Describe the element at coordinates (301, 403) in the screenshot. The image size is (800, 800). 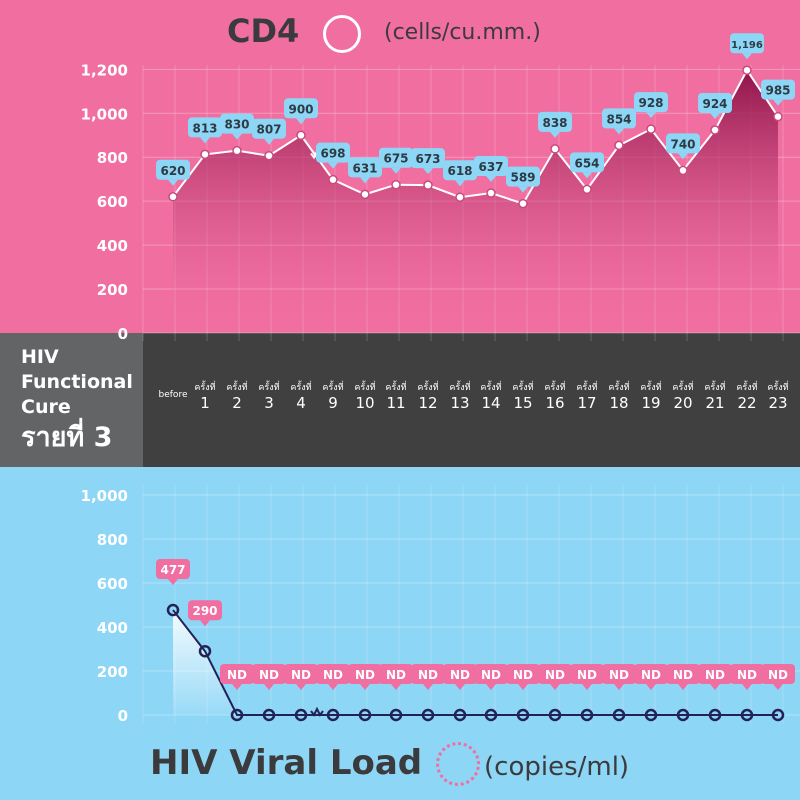
I see `x-tick-number: 4` at that location.